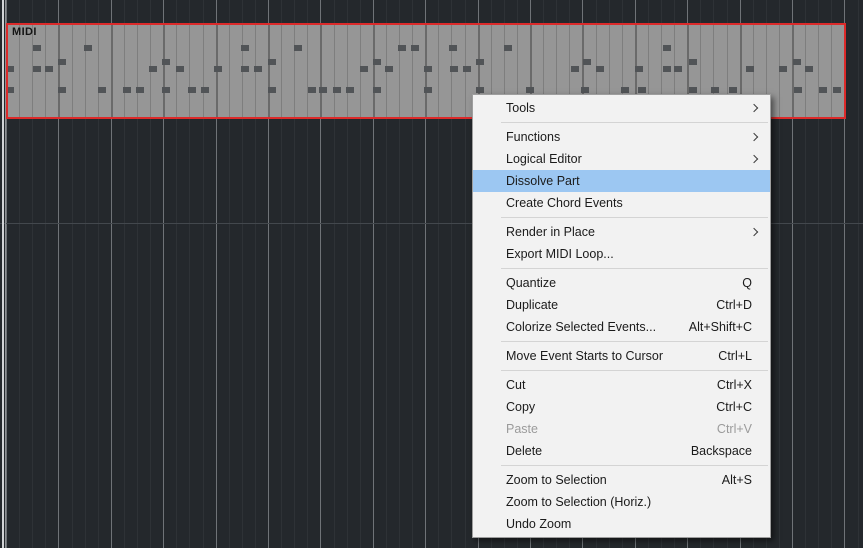 This screenshot has width=863, height=548. Describe the element at coordinates (621, 159) in the screenshot. I see `menu-item-logical-editor: Logical Editor` at that location.